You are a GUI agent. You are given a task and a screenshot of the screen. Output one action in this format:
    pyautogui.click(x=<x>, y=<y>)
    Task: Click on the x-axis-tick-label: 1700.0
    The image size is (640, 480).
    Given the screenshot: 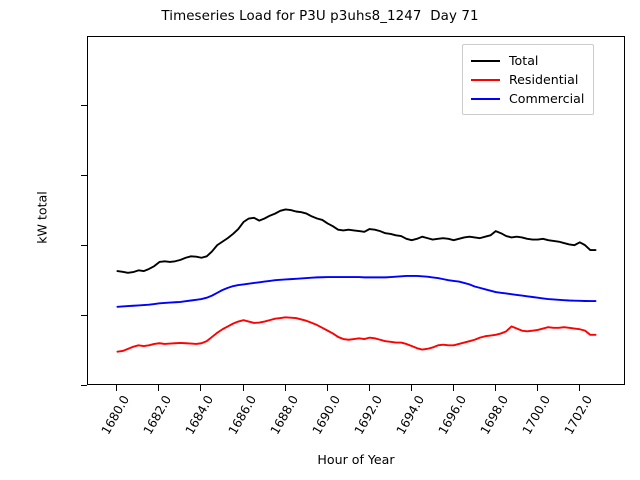 What is the action you would take?
    pyautogui.click(x=536, y=415)
    